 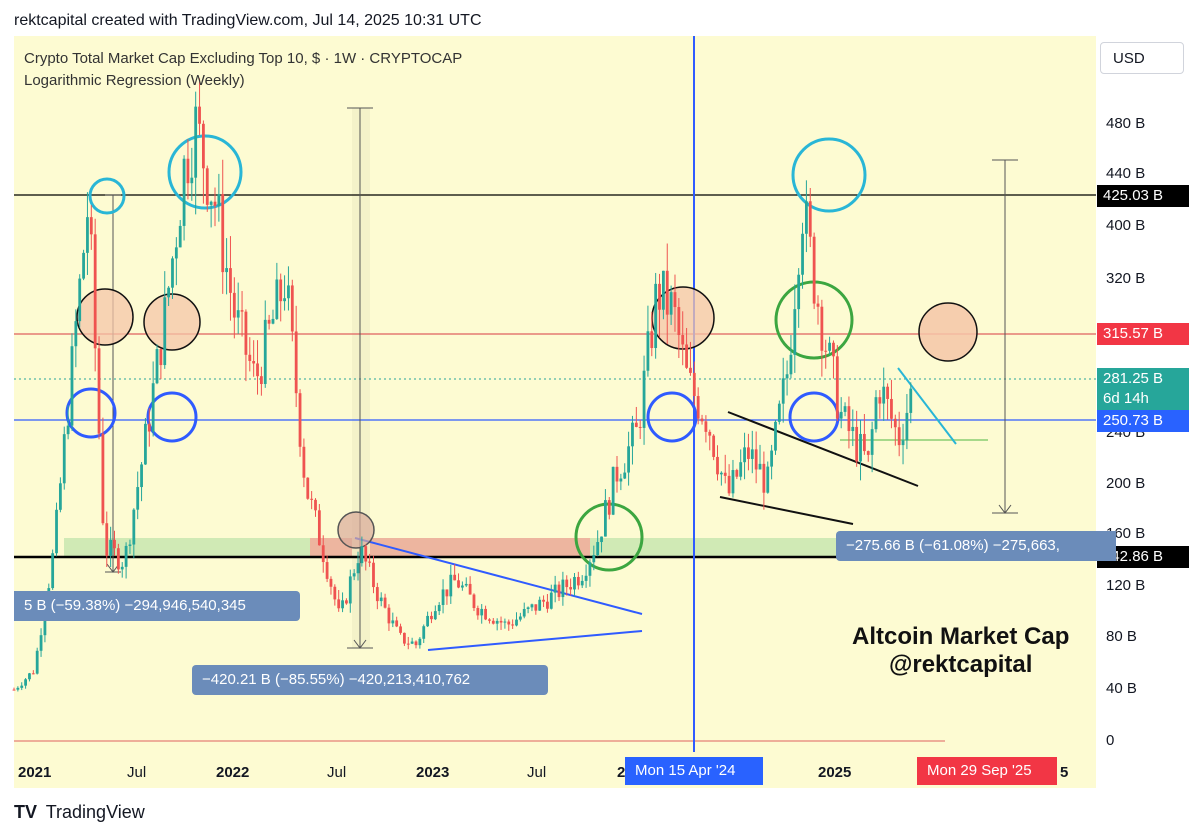 I want to click on measure-arrow-2025, so click(x=1005, y=336).